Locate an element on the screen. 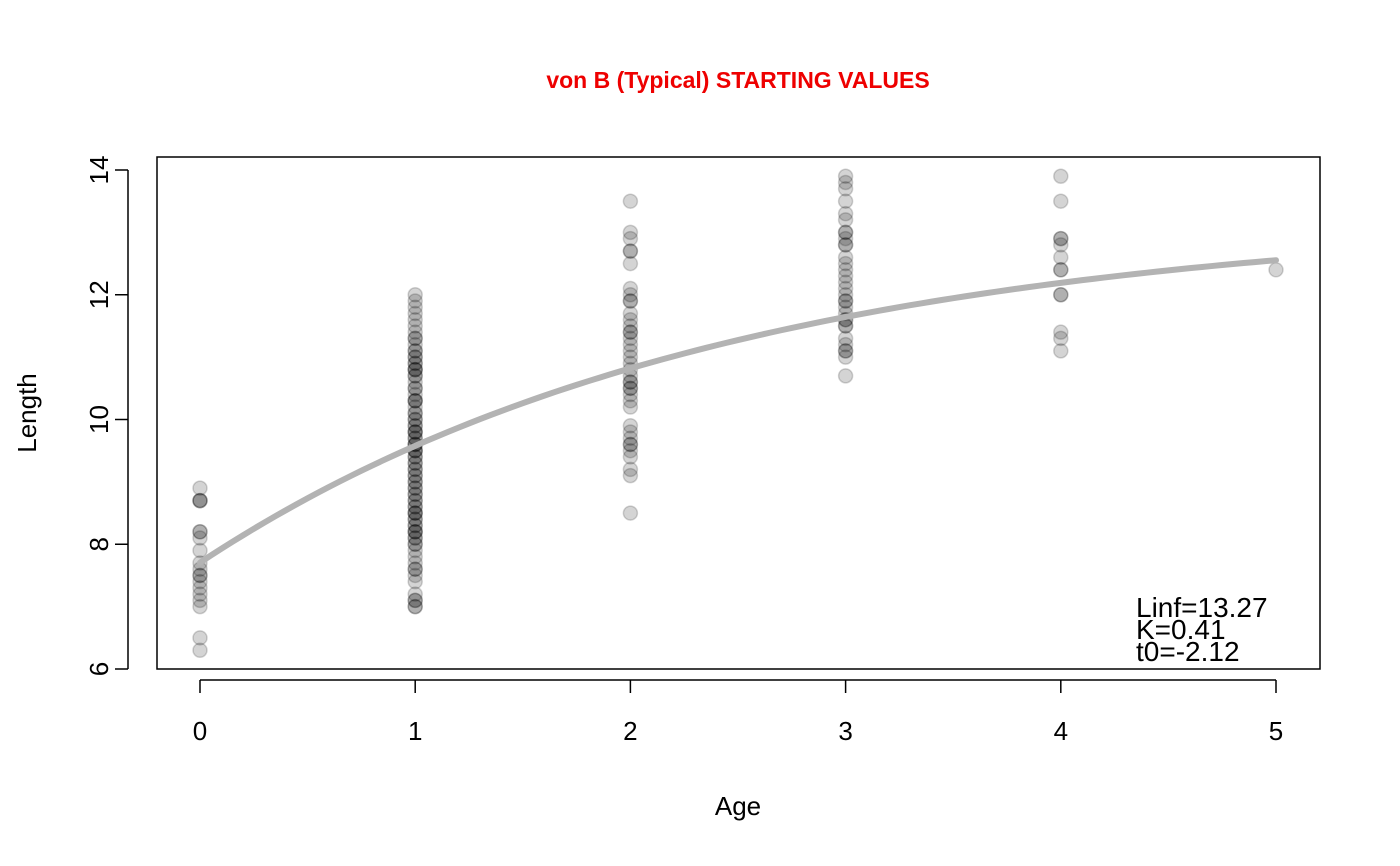 This screenshot has width=1400, height=866. chart-title: von B (Typical) STARTING VALUES is located at coordinates (737, 80).